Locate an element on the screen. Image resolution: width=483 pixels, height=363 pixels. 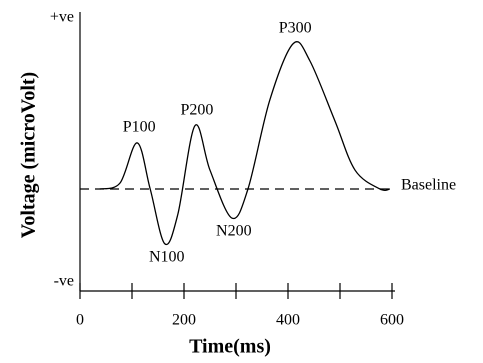
peak-label: P200 is located at coordinates (196, 109).